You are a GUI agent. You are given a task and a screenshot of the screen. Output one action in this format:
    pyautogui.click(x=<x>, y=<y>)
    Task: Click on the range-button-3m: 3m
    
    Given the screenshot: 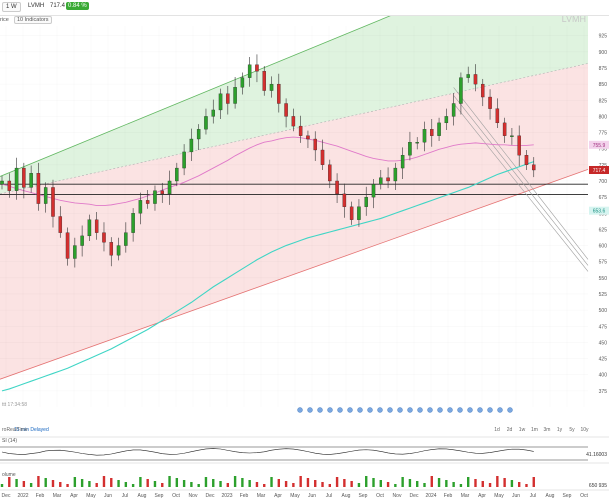 What is the action you would take?
    pyautogui.click(x=547, y=430)
    